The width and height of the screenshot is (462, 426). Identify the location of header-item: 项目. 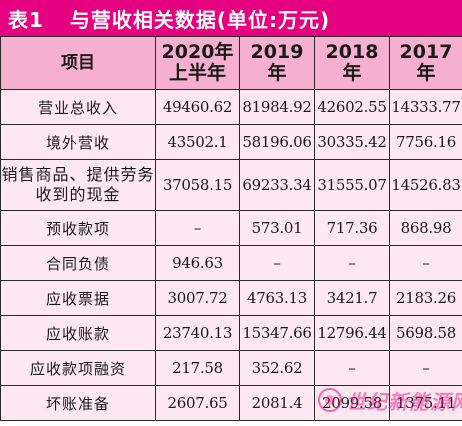
(78, 63).